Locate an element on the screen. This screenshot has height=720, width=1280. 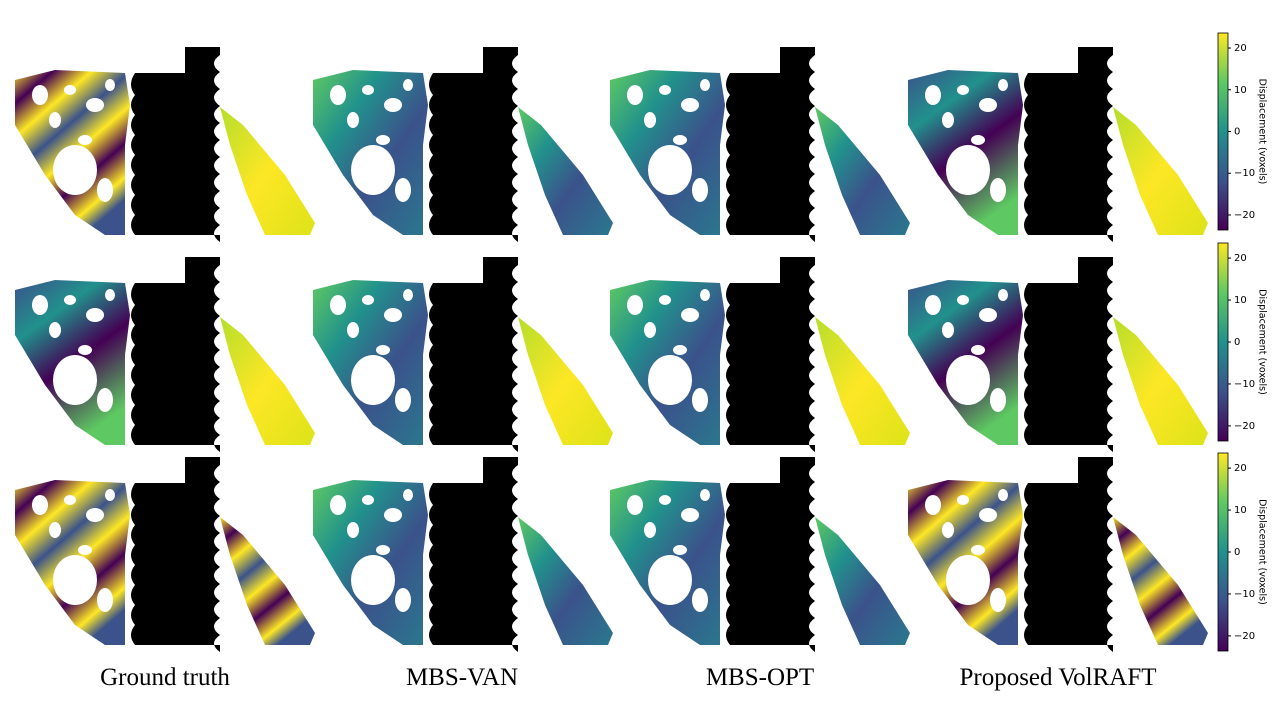
tick-label: 10 is located at coordinates (1240, 510).